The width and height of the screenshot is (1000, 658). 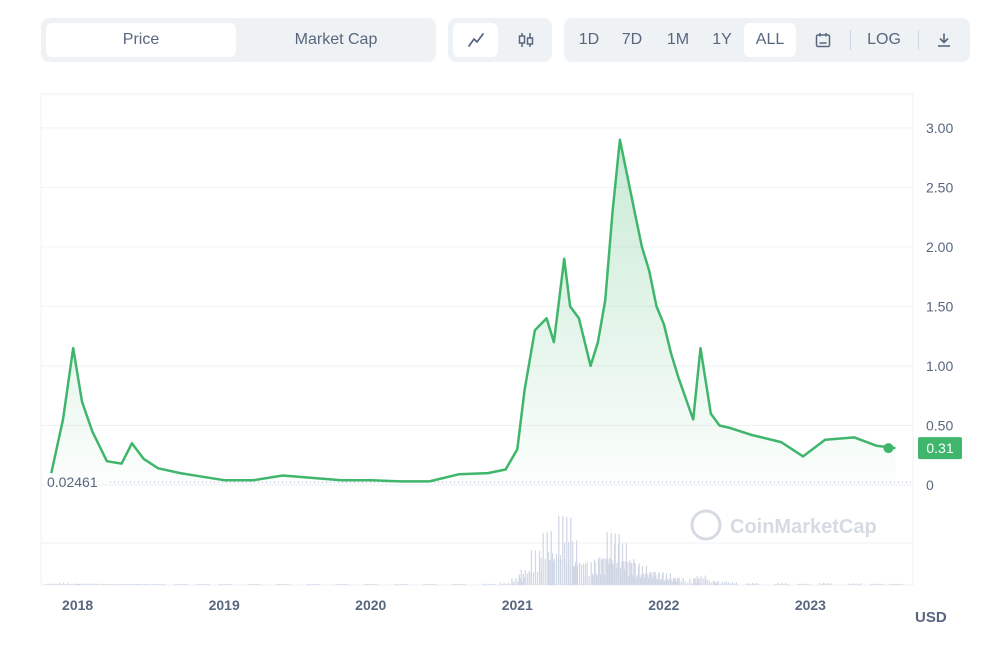 I want to click on range-1m-button: 1M, so click(x=678, y=39).